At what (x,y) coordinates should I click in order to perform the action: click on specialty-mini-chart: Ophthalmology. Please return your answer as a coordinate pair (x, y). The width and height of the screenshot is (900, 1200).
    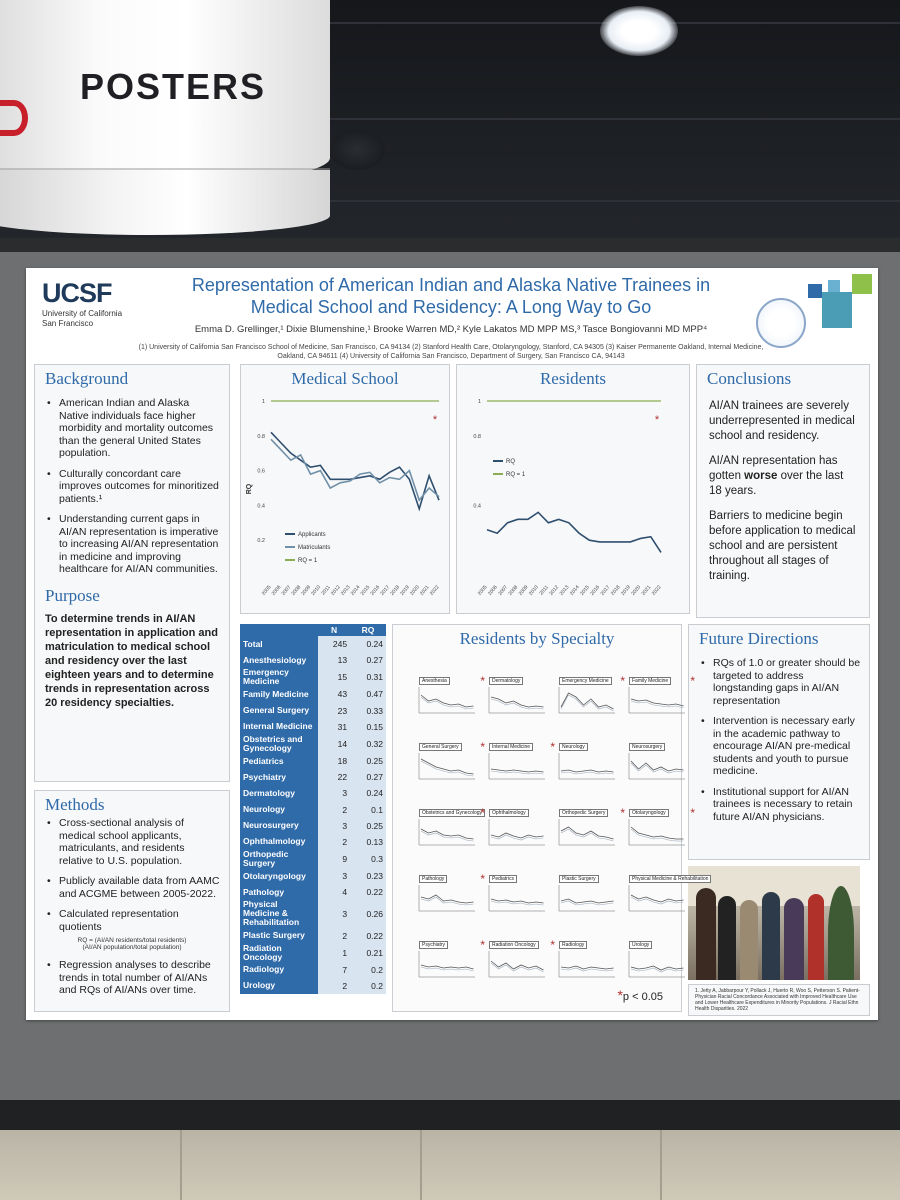
    Looking at the image, I should click on (515, 830).